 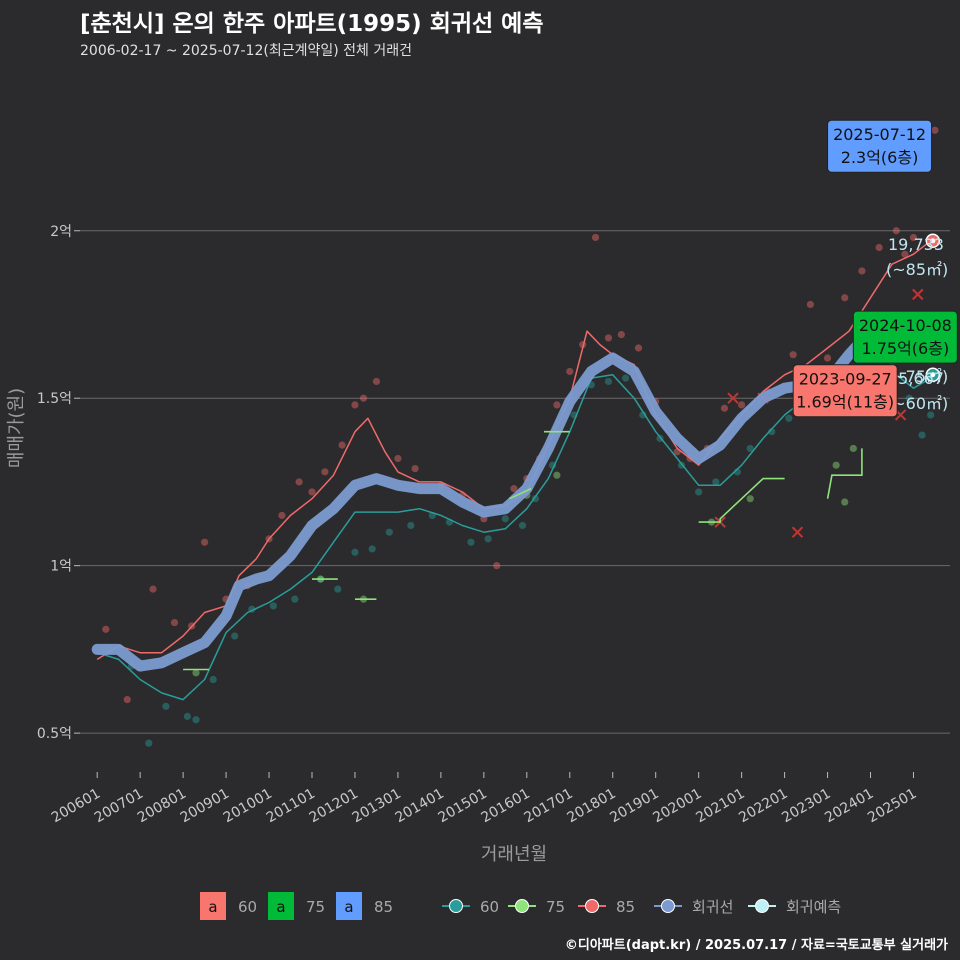 I want to click on series-75-segment, so click(x=741, y=500).